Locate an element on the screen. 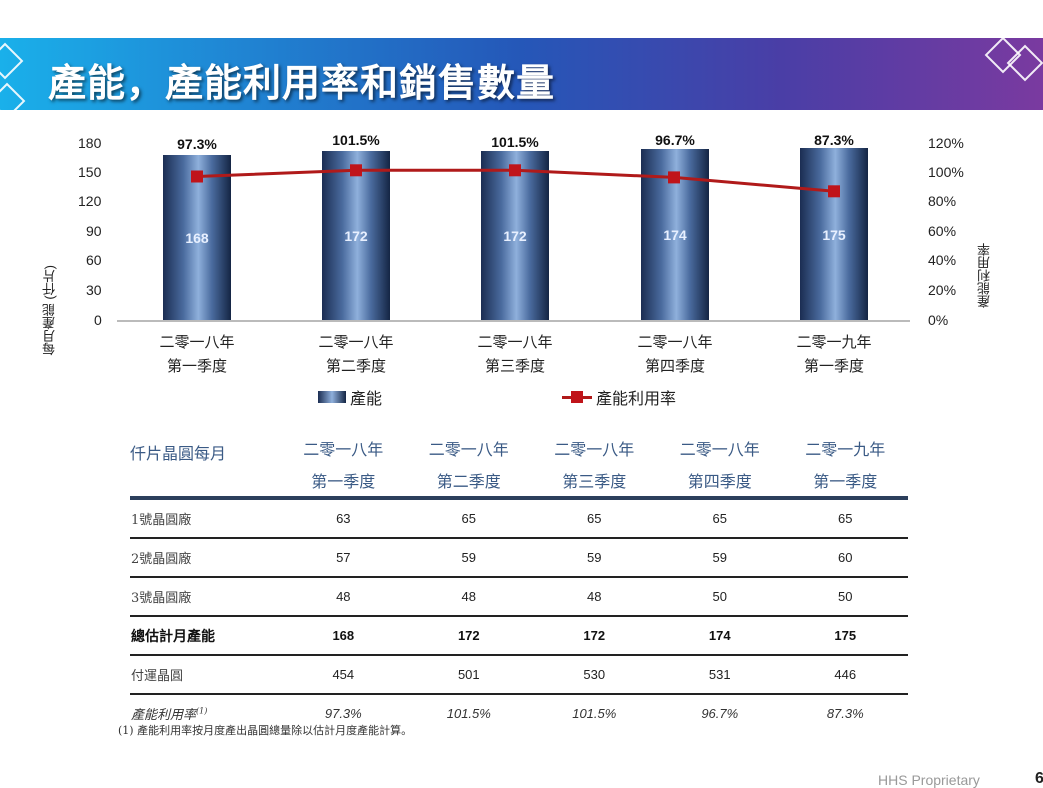 This screenshot has height=788, width=1043. bar-q1-2019 is located at coordinates (834, 234).